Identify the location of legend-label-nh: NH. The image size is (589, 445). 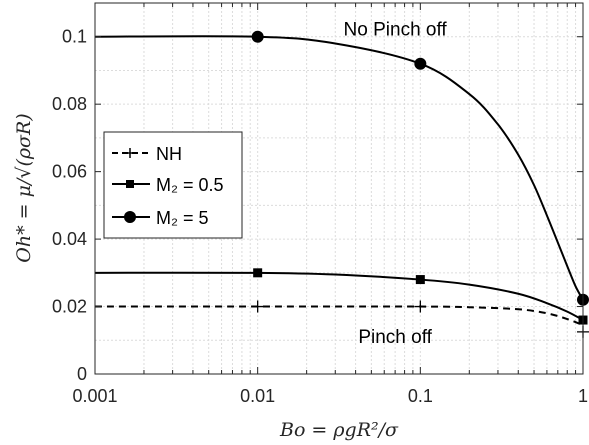
(169, 154).